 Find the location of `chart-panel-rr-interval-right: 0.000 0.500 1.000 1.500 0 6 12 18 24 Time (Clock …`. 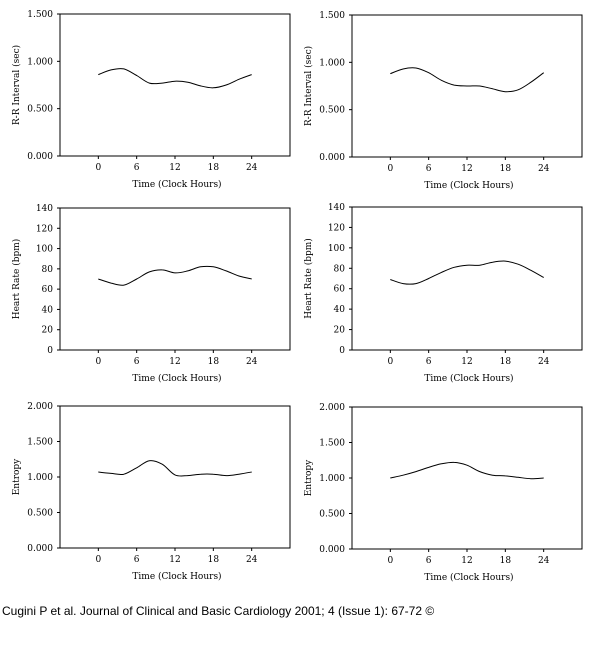

chart-panel-rr-interval-right: 0.000 0.500 1.000 1.500 0 6 12 18 24 Time (Clock … is located at coordinates (443, 101).